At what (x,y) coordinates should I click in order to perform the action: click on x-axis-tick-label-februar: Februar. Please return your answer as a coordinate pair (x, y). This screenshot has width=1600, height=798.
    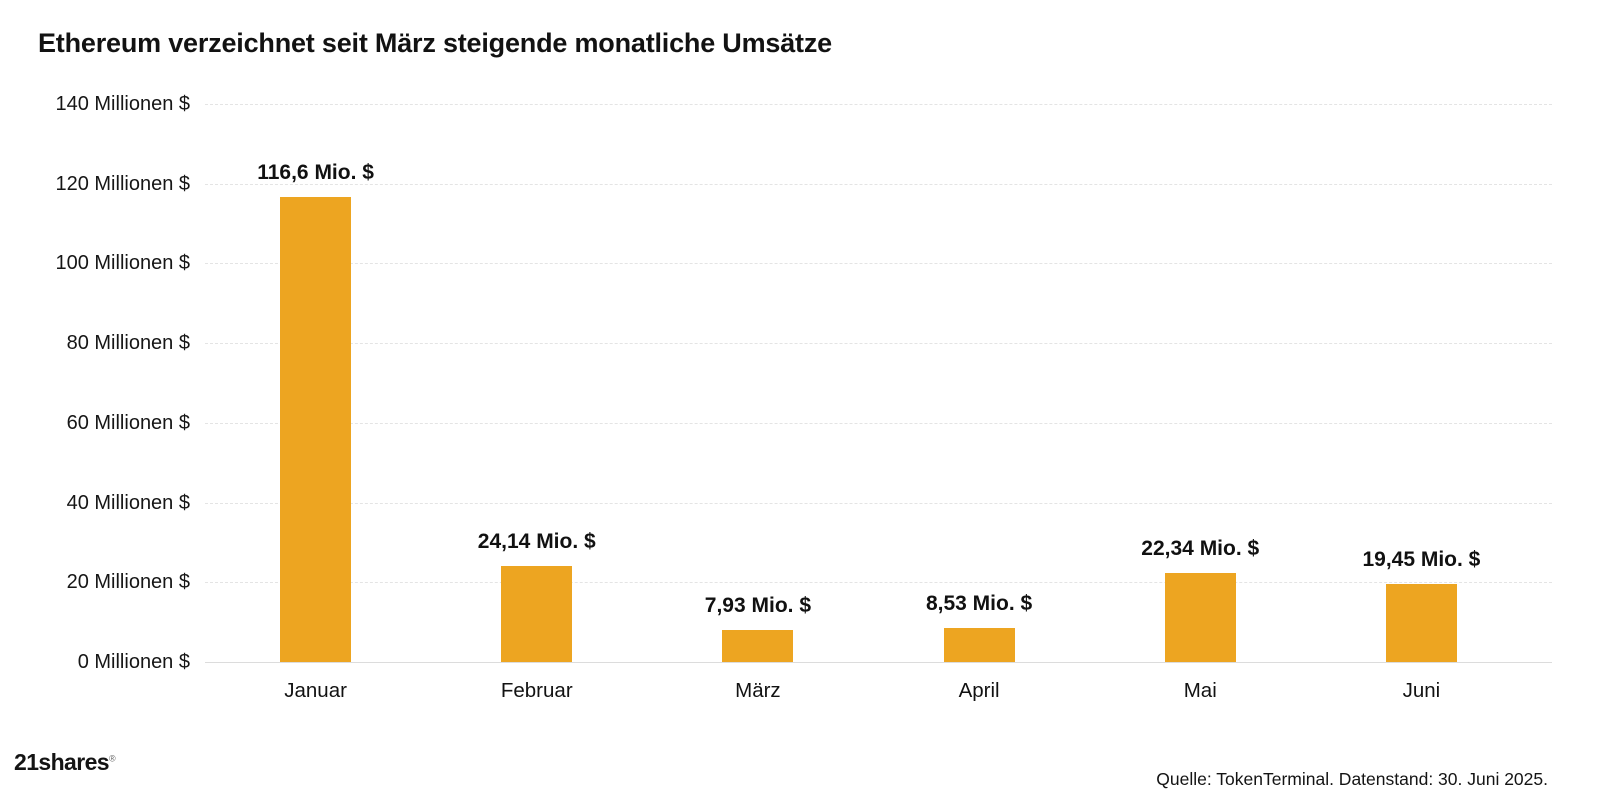
    Looking at the image, I should click on (536, 690).